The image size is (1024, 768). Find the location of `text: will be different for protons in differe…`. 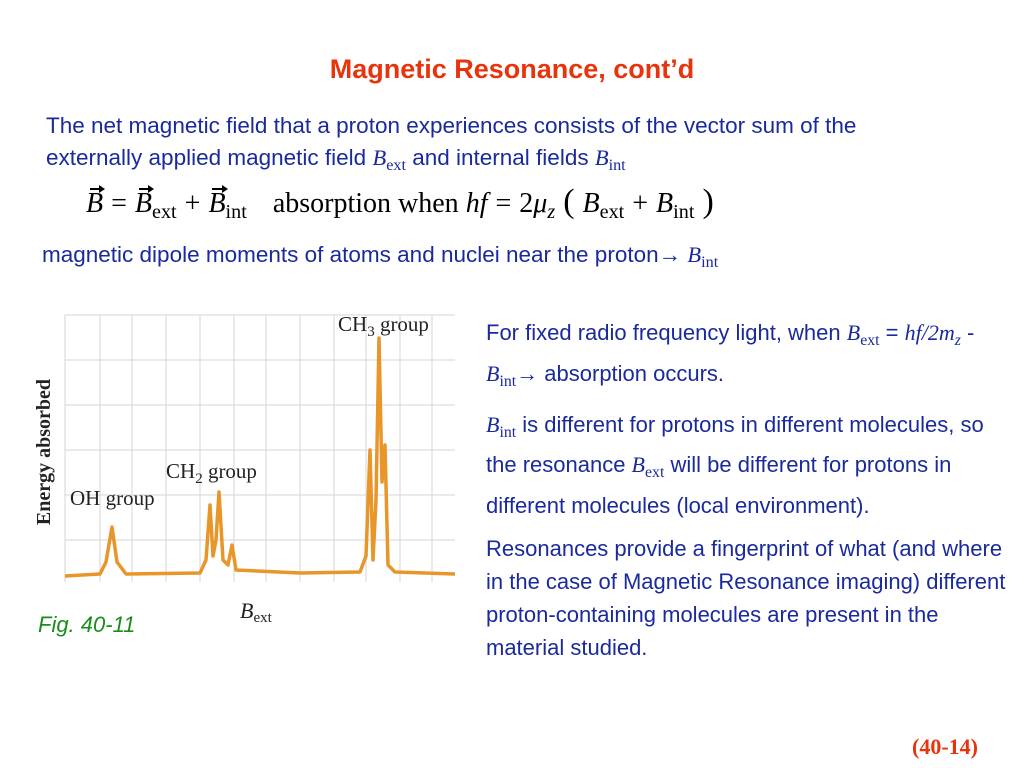

text: will be different for protons in differe… is located at coordinates (719, 485).